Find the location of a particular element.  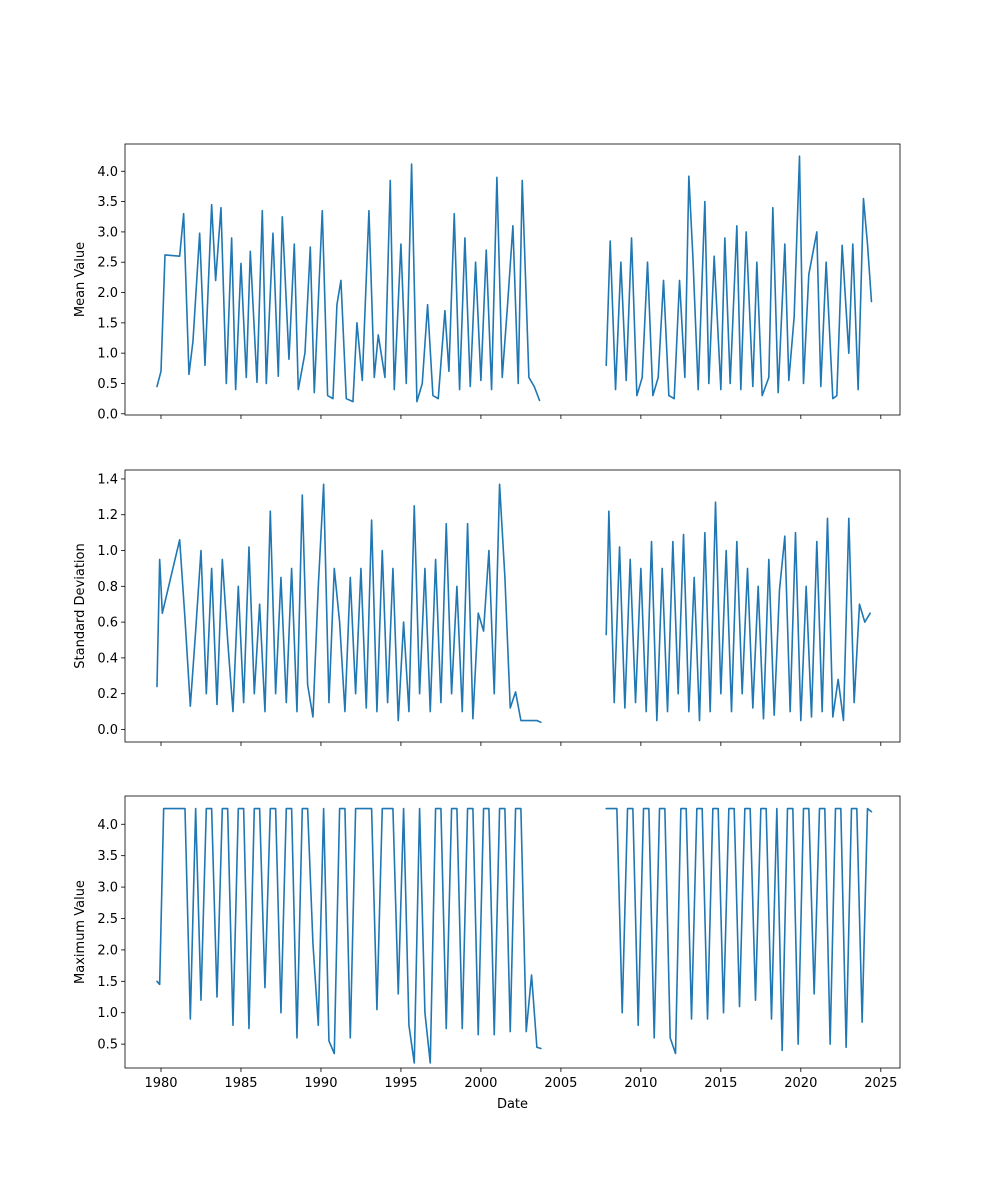

y-tick-label: 0.8 is located at coordinates (107, 587).